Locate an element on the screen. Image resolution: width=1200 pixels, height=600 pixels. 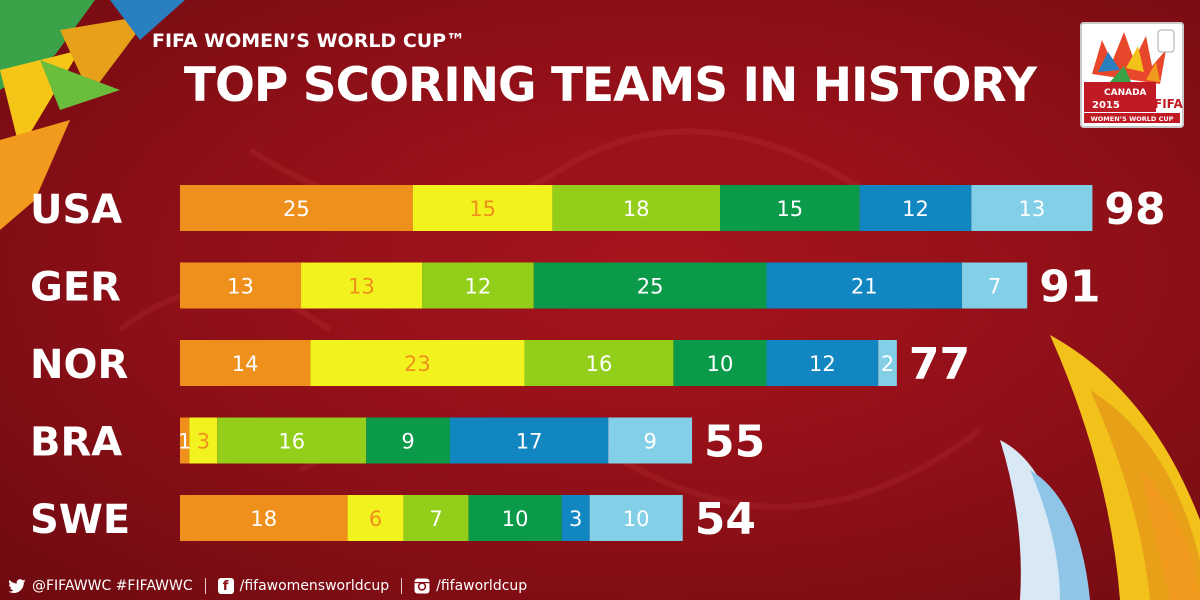
total-label: 54 is located at coordinates (725, 519).